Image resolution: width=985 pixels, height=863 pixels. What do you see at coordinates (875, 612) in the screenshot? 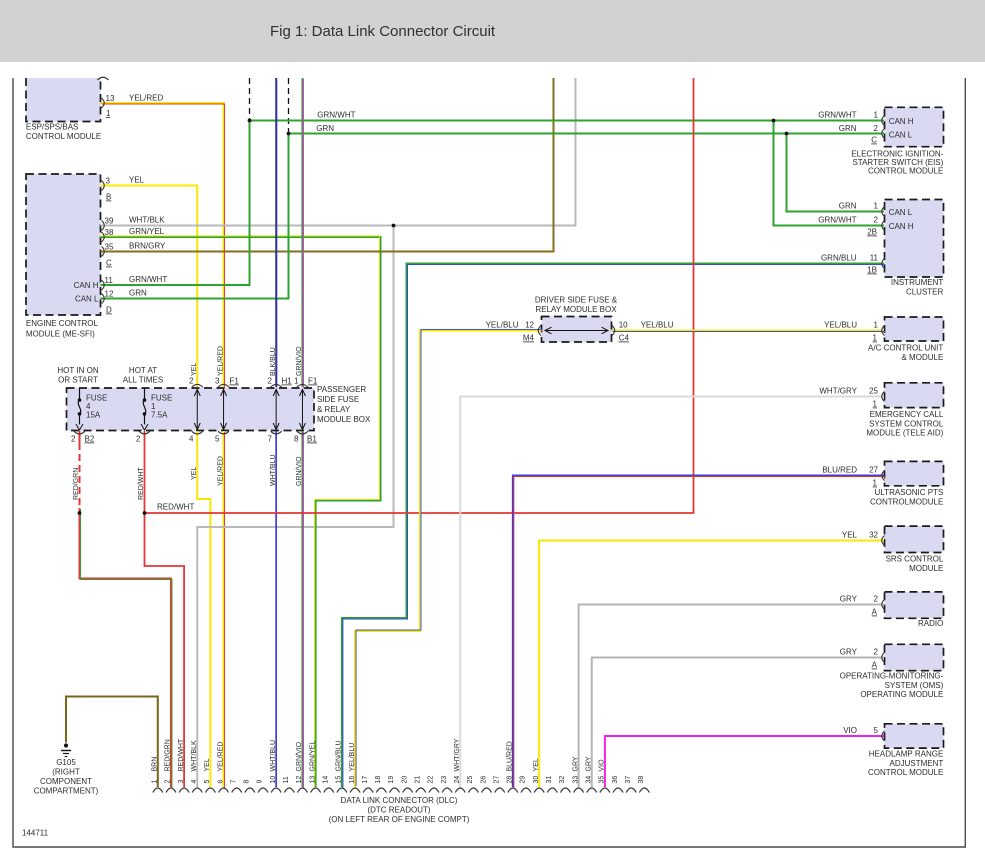
I see `svg-text: A` at bounding box center [875, 612].